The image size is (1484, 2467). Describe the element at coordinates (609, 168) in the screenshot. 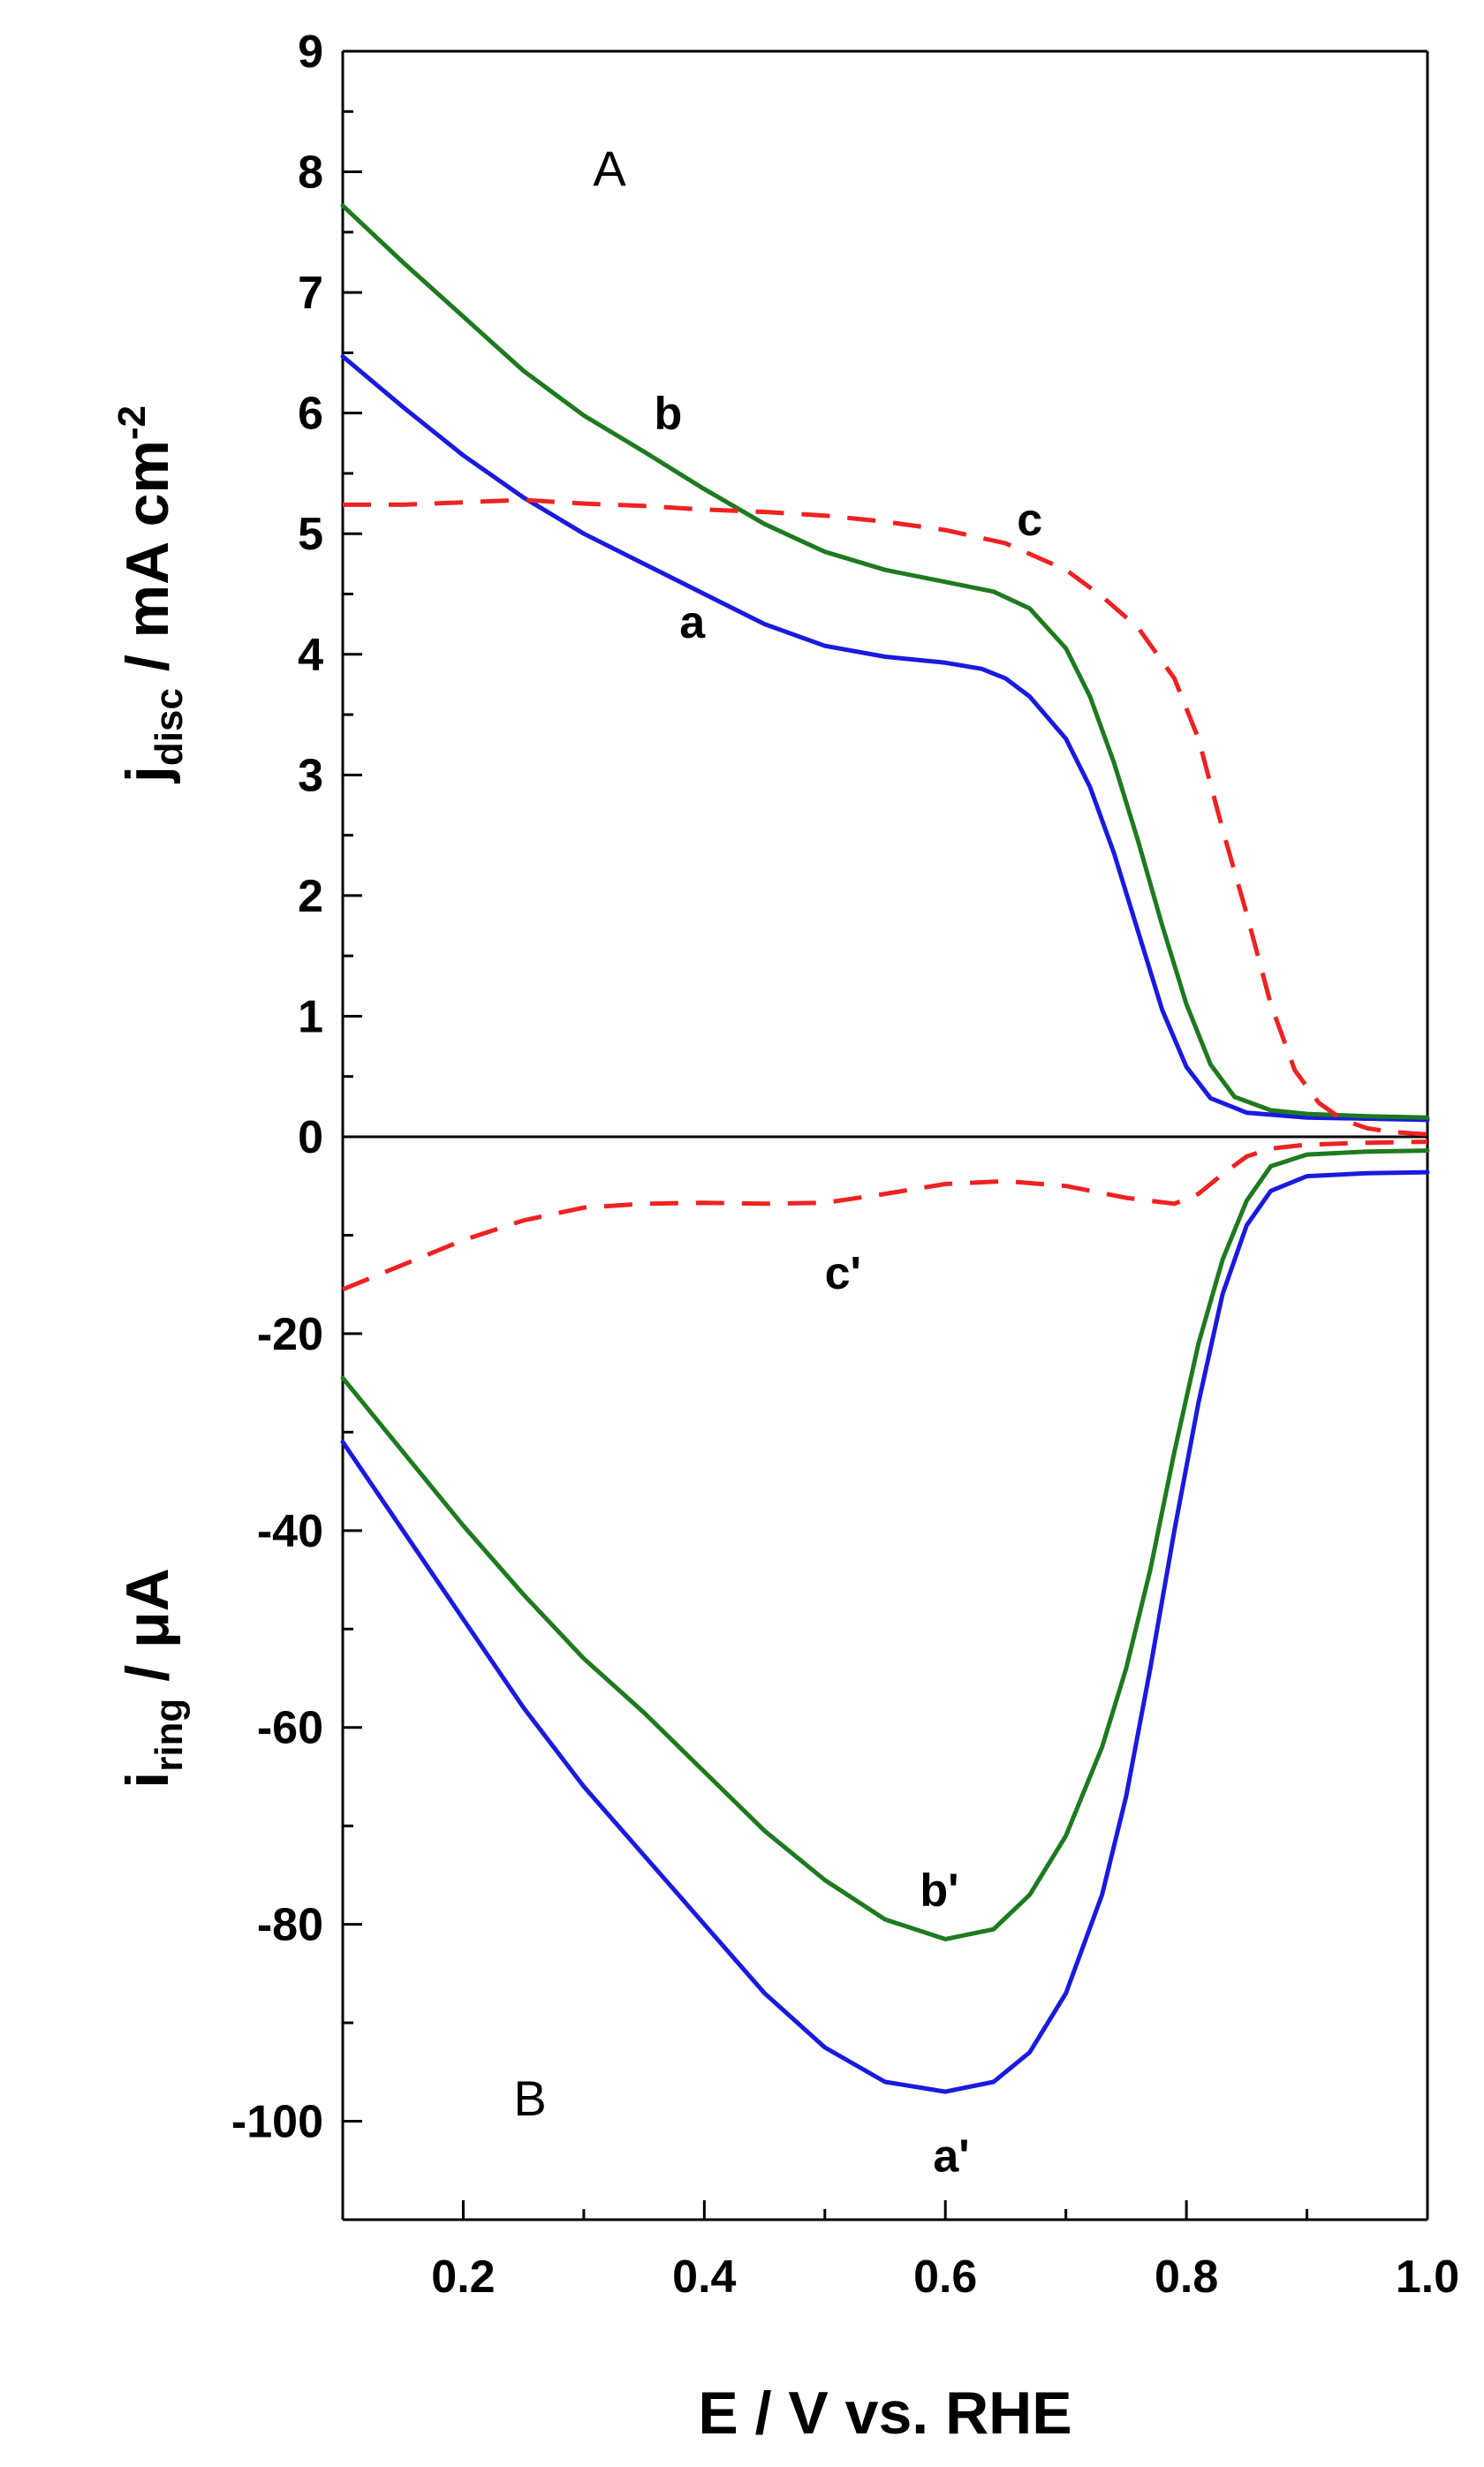

I see `panel-label-A: A` at that location.